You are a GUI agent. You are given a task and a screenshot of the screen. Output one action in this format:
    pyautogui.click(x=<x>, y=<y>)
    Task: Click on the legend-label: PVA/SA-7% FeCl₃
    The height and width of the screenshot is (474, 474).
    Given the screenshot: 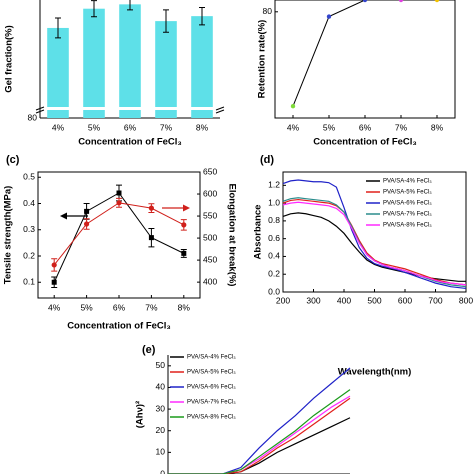 What is the action you would take?
    pyautogui.click(x=211, y=403)
    